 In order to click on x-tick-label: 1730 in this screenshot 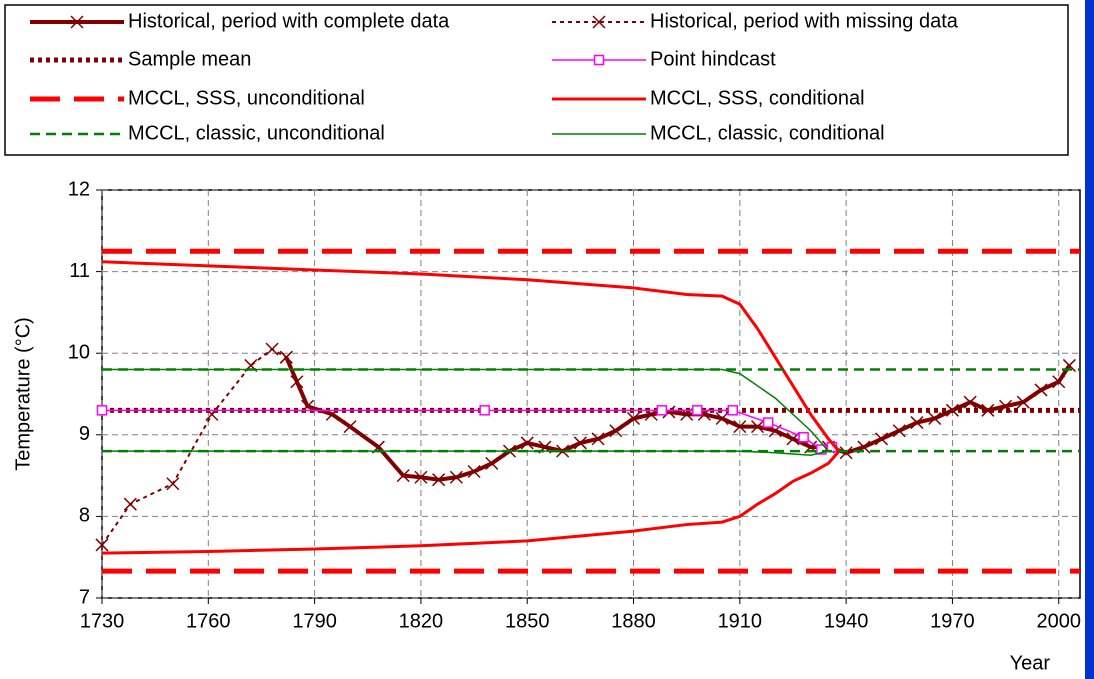, I will do `click(102, 621)`.